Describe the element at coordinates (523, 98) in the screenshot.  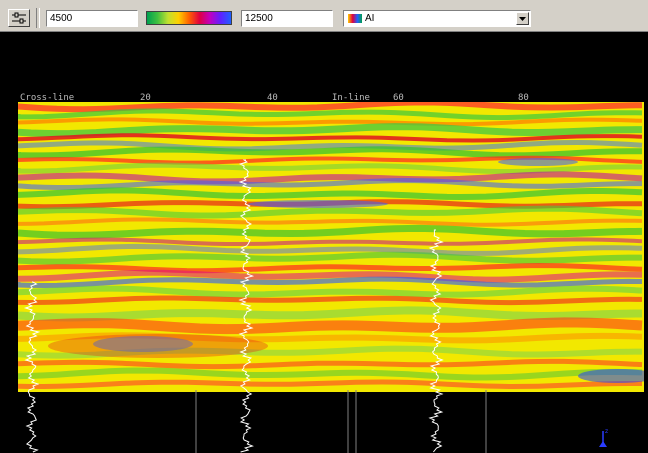
I see `crossline-tick-80: 80` at that location.